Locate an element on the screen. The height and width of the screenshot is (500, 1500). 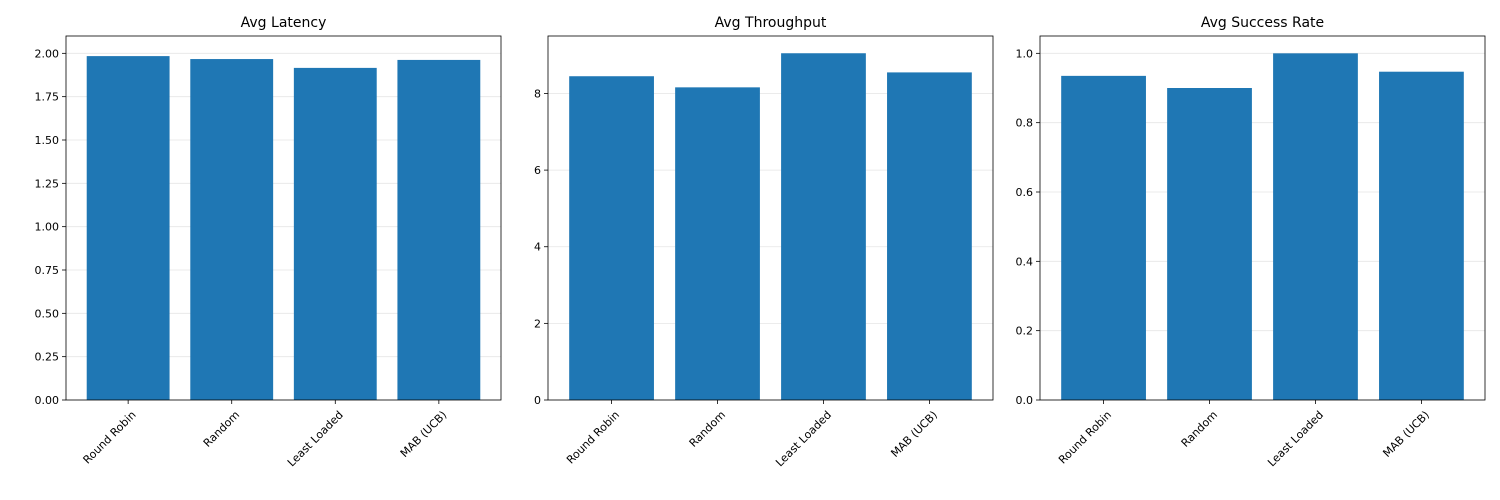
chart-title: Avg Throughput is located at coordinates (771, 23).